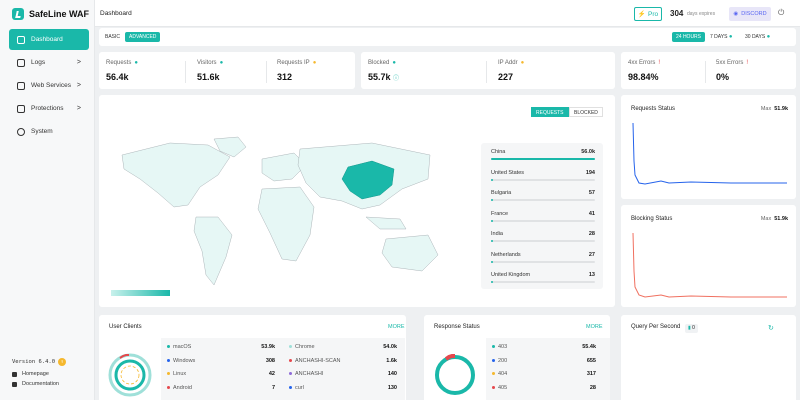 The width and height of the screenshot is (800, 400). What do you see at coordinates (652, 219) in the screenshot?
I see `card-title: Blocking Status` at bounding box center [652, 219].